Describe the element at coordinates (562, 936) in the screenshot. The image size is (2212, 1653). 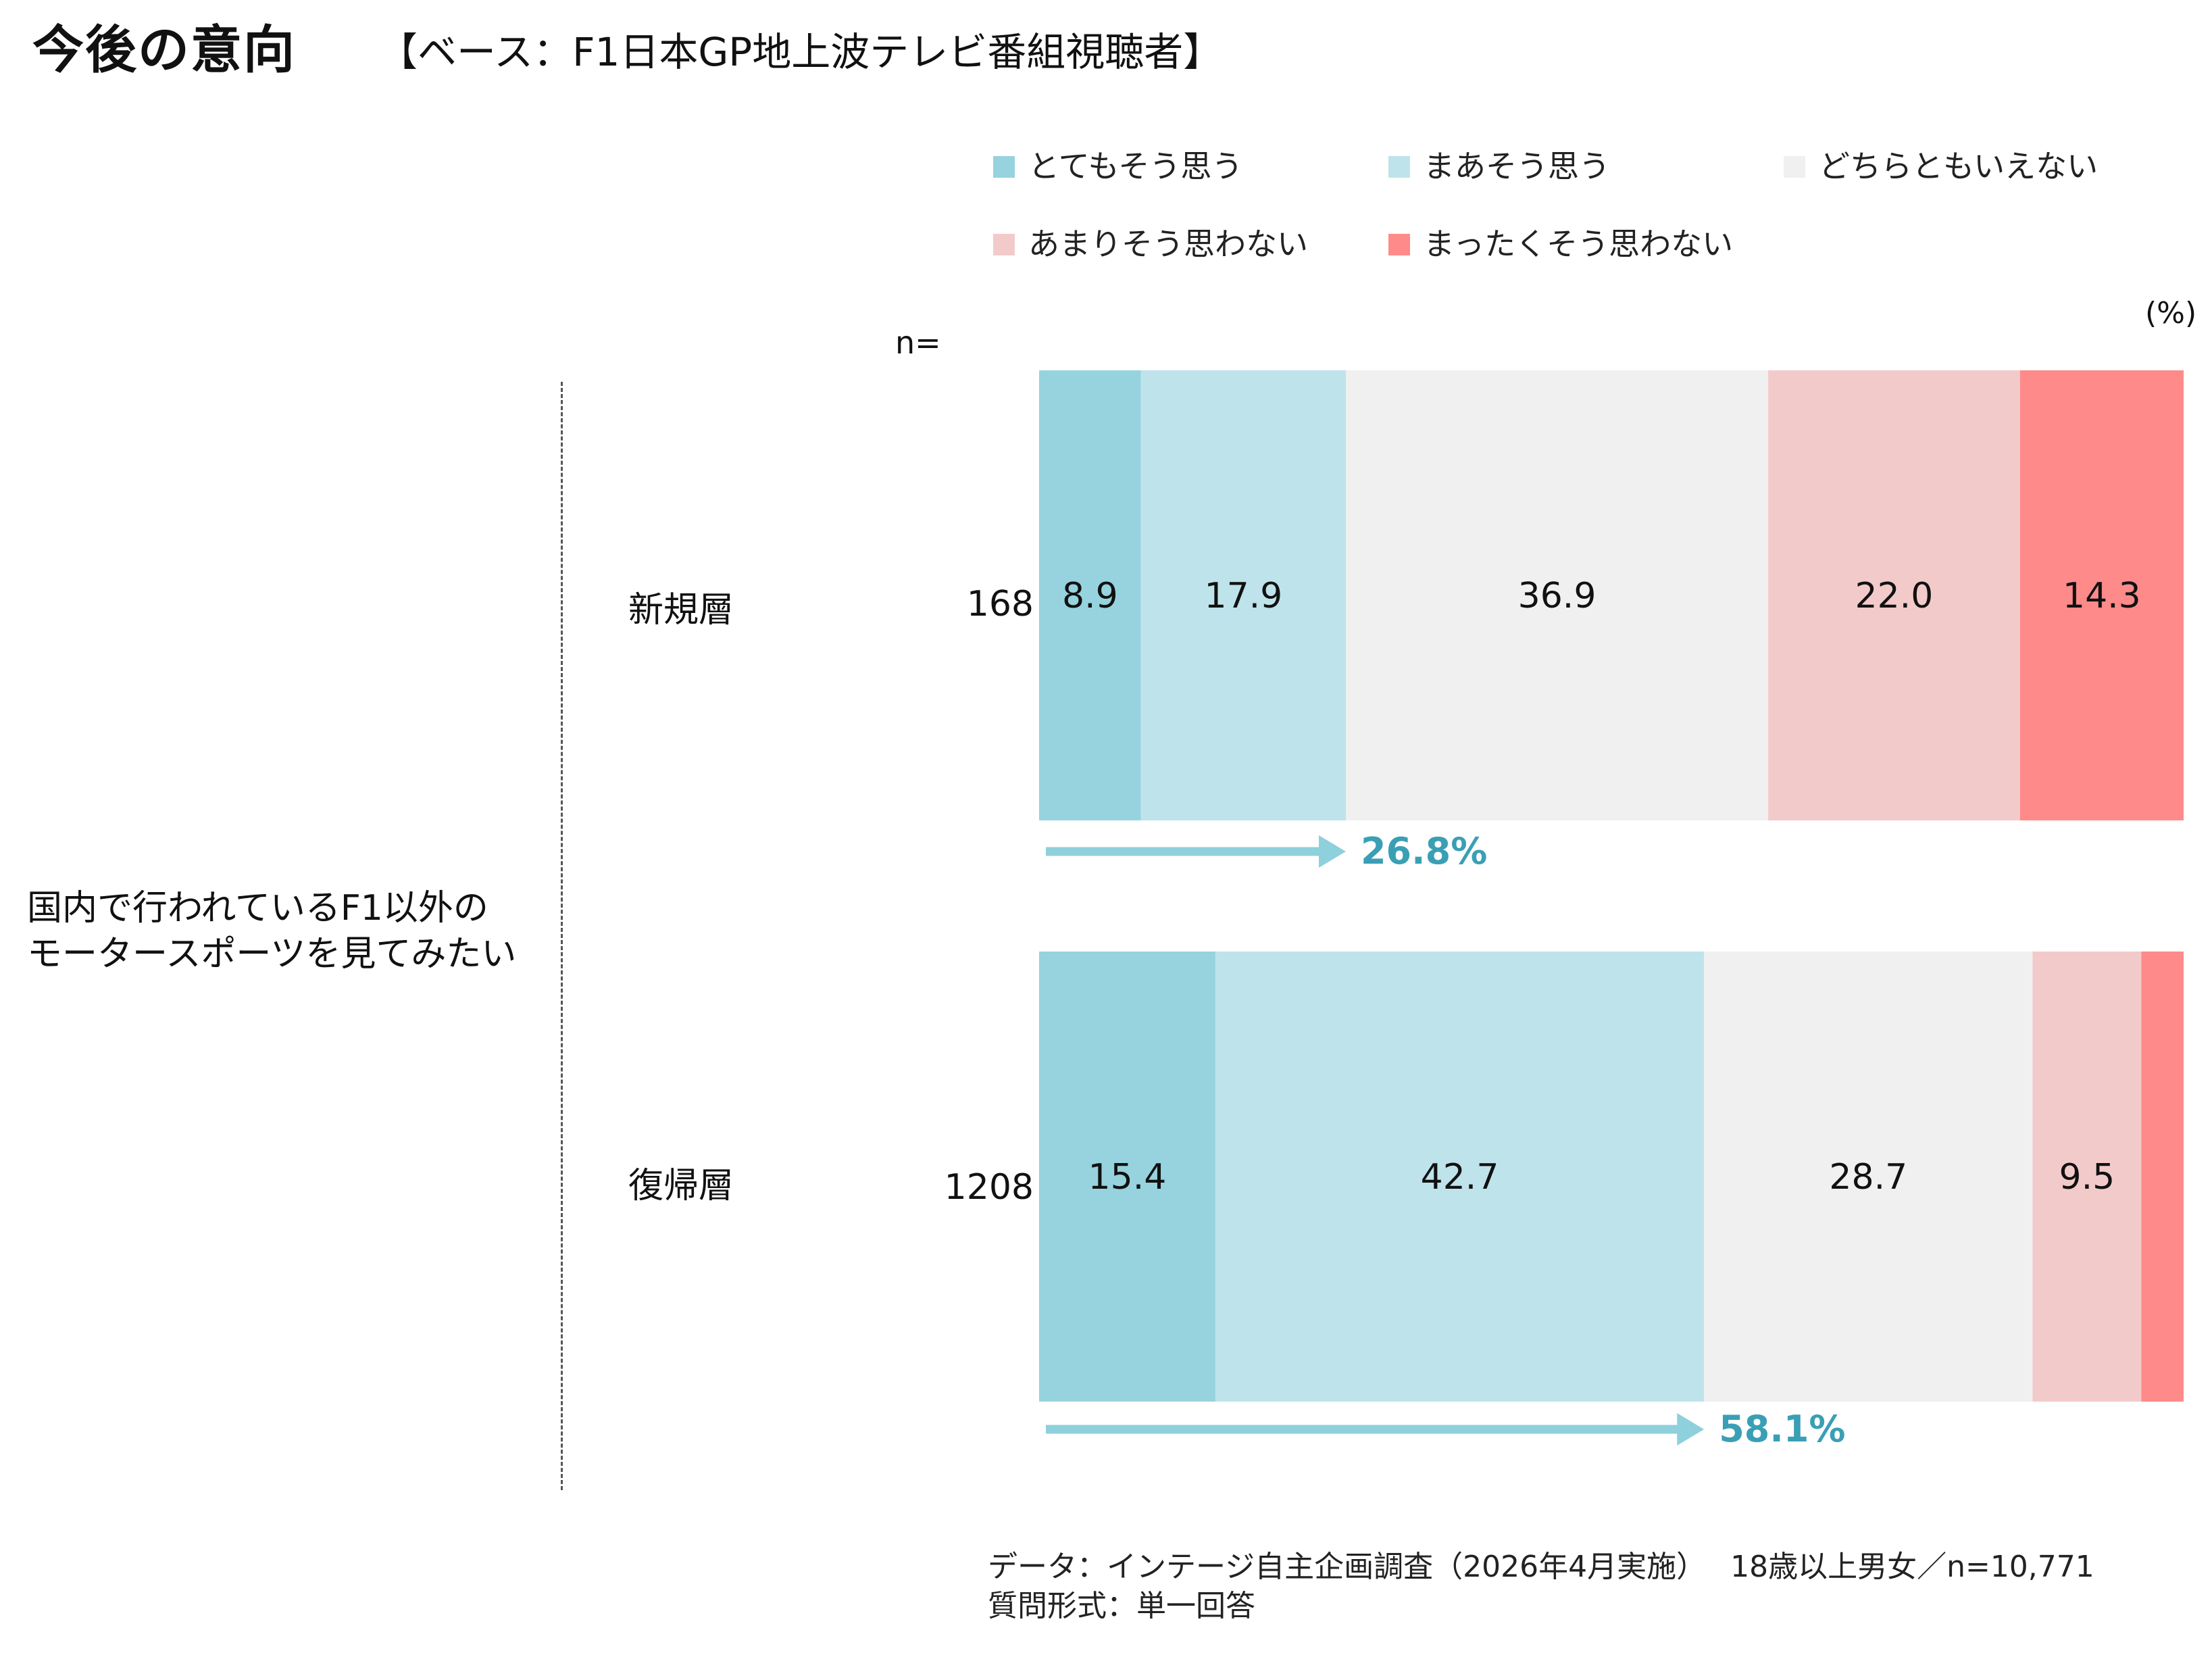
I see `dashed-divider` at that location.